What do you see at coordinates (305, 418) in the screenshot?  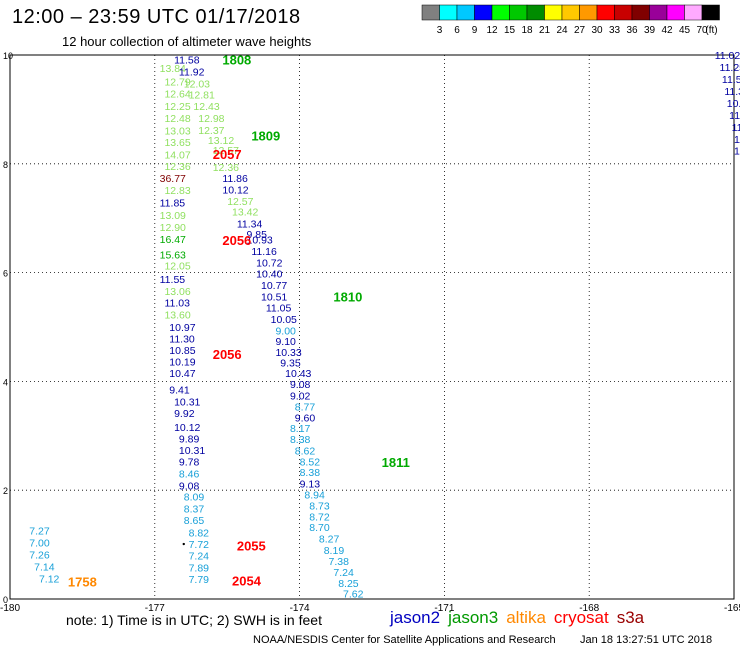 I see `wave-height-value: 9.60` at bounding box center [305, 418].